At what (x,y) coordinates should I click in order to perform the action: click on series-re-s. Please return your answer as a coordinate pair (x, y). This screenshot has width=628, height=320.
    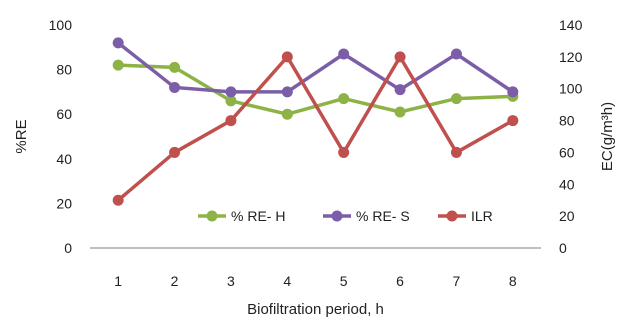
    Looking at the image, I should click on (315, 67).